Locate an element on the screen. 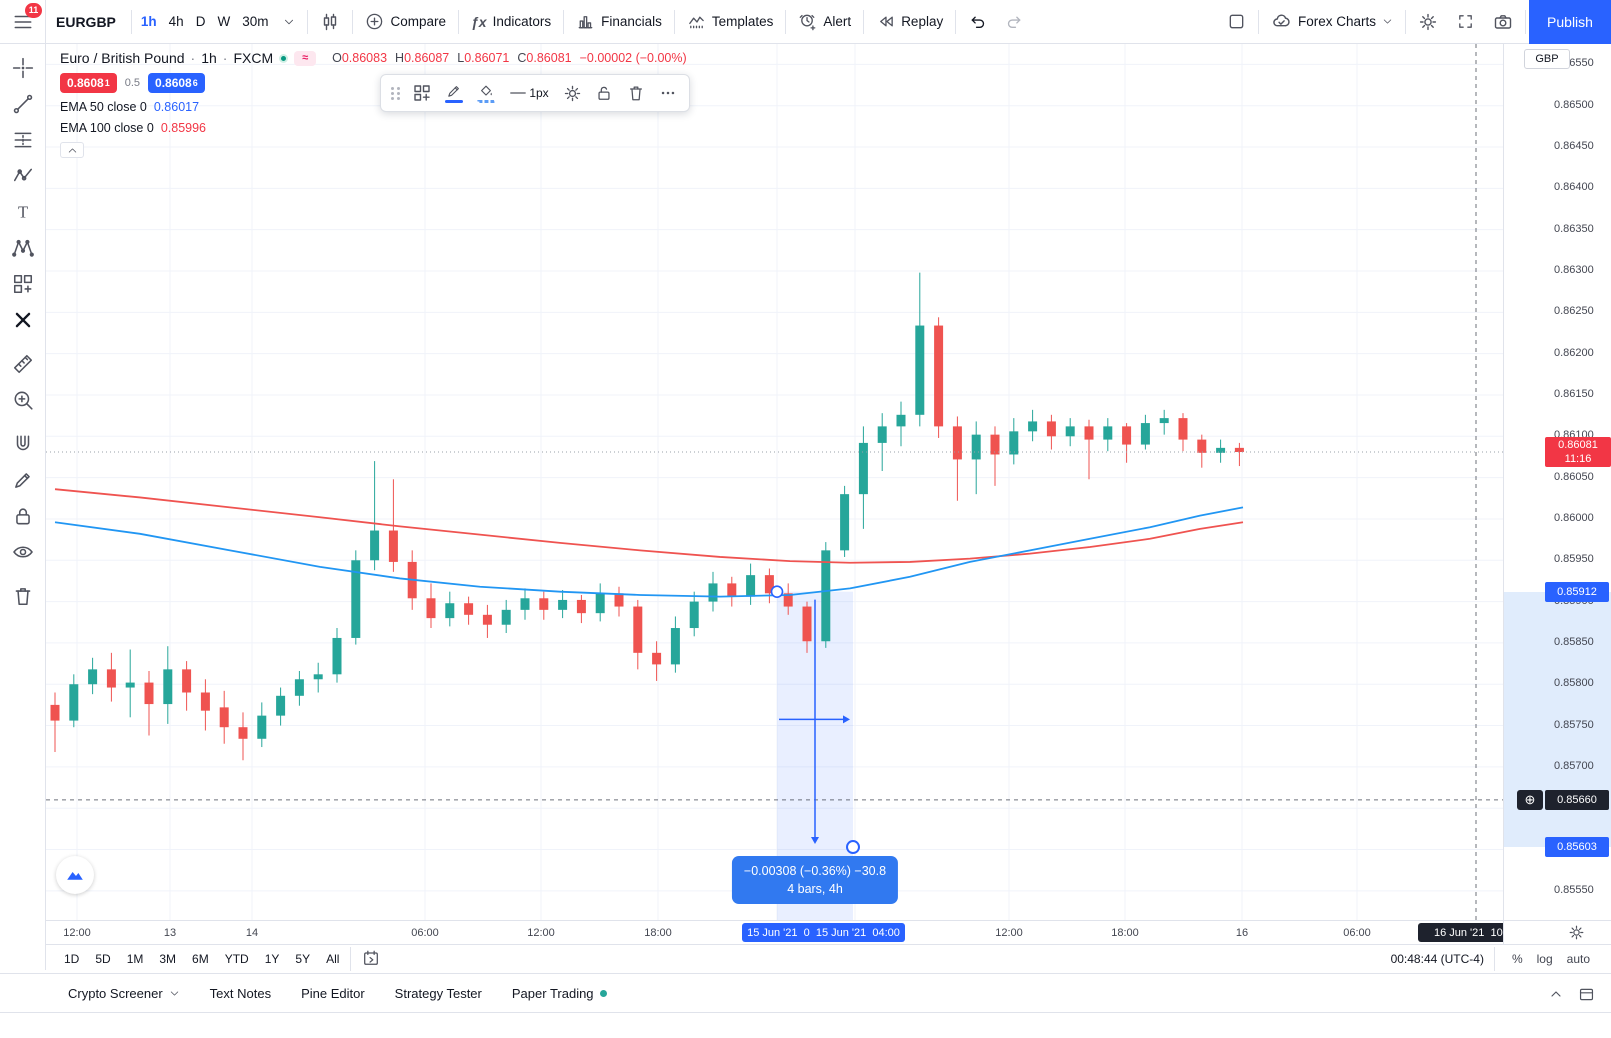 The image size is (1611, 1038). legend-collapse-button is located at coordinates (72, 150).